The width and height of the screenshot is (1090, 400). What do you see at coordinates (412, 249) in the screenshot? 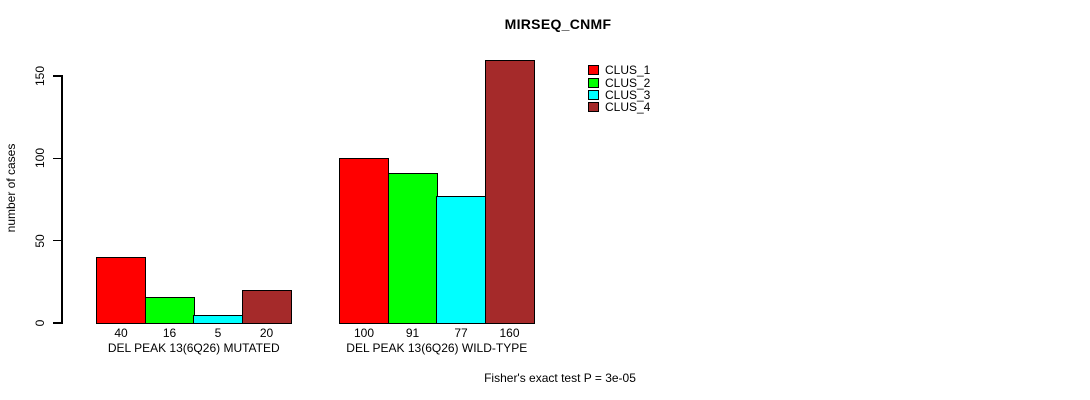
I see `bar-clus_2-group2` at bounding box center [412, 249].